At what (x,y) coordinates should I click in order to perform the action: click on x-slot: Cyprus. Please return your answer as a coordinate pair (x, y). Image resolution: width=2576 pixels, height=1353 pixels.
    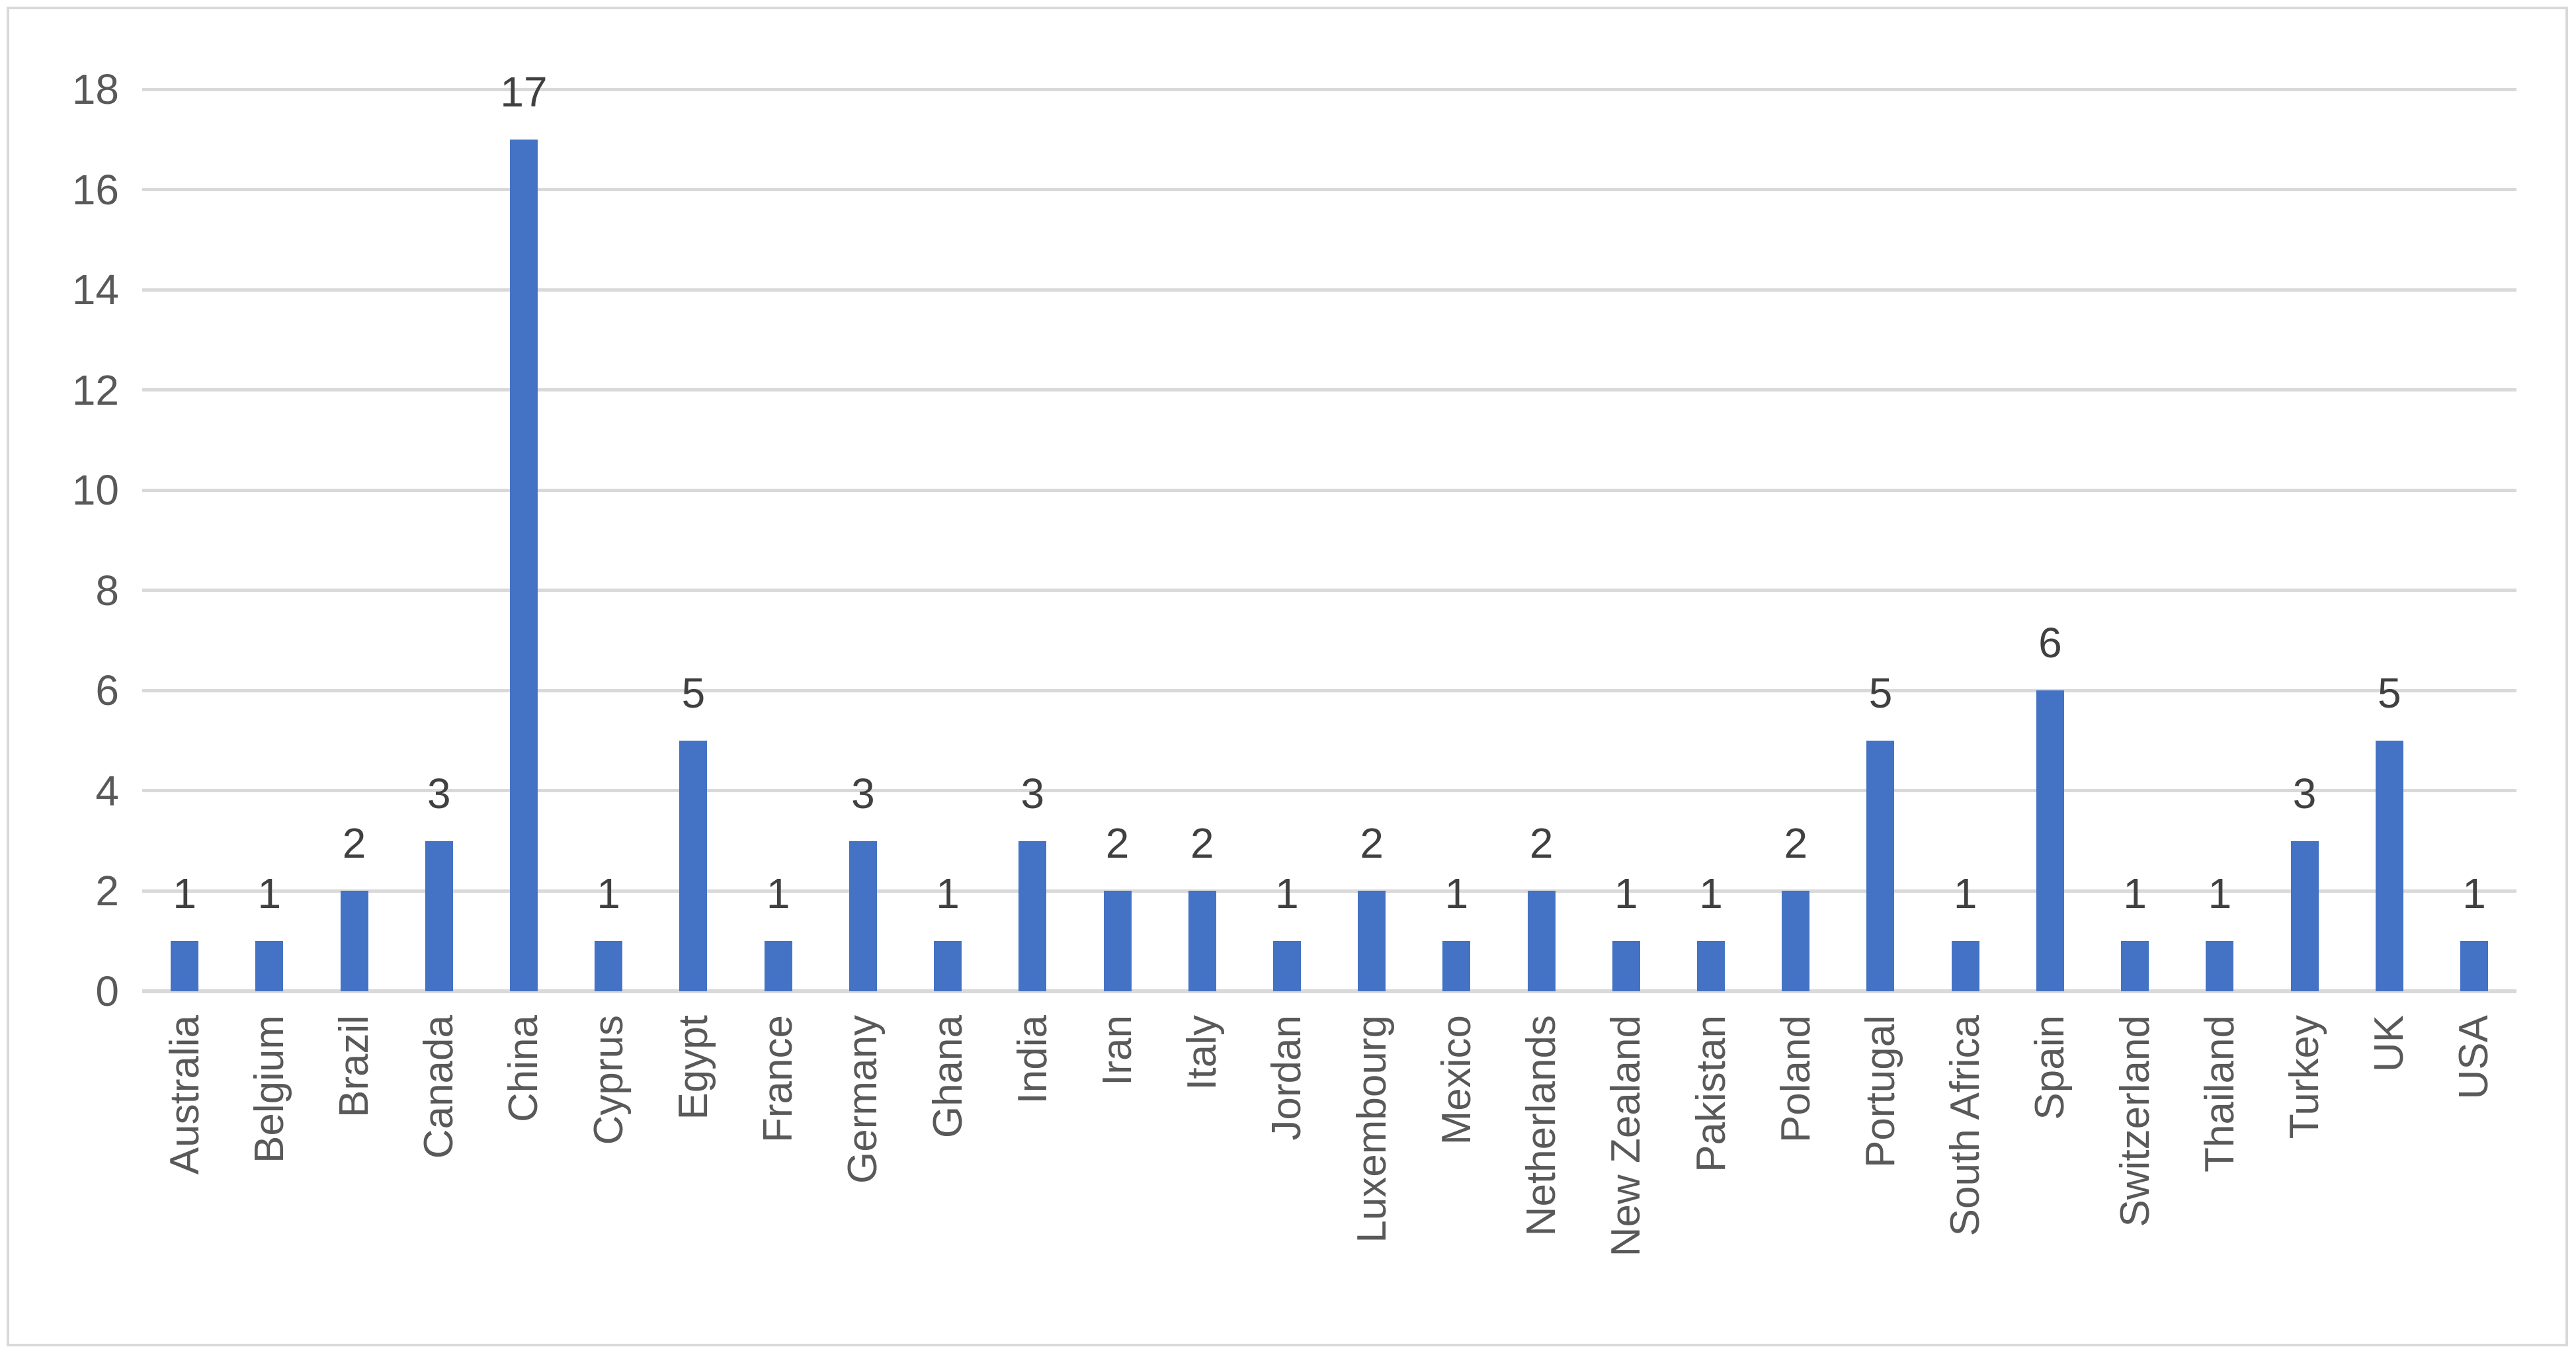
    Looking at the image, I should click on (608, 1173).